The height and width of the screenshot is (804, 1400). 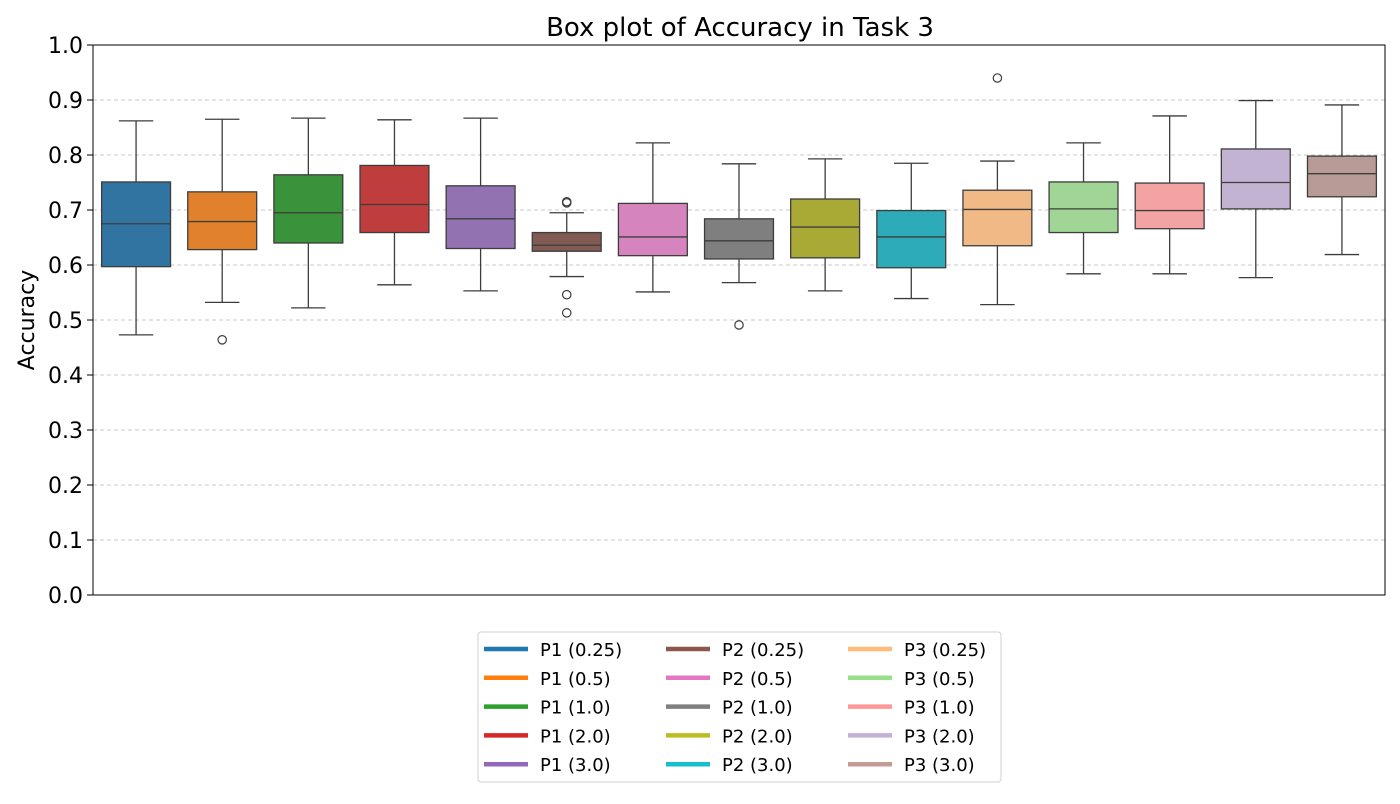 What do you see at coordinates (65, 541) in the screenshot?
I see `y-tick-label: 0.1` at bounding box center [65, 541].